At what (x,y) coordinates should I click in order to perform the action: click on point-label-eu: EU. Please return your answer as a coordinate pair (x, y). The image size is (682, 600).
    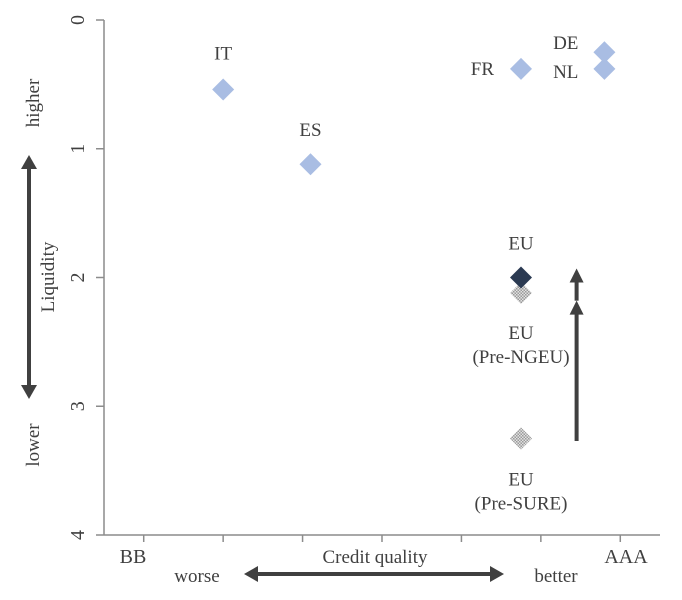
    Looking at the image, I should click on (521, 244).